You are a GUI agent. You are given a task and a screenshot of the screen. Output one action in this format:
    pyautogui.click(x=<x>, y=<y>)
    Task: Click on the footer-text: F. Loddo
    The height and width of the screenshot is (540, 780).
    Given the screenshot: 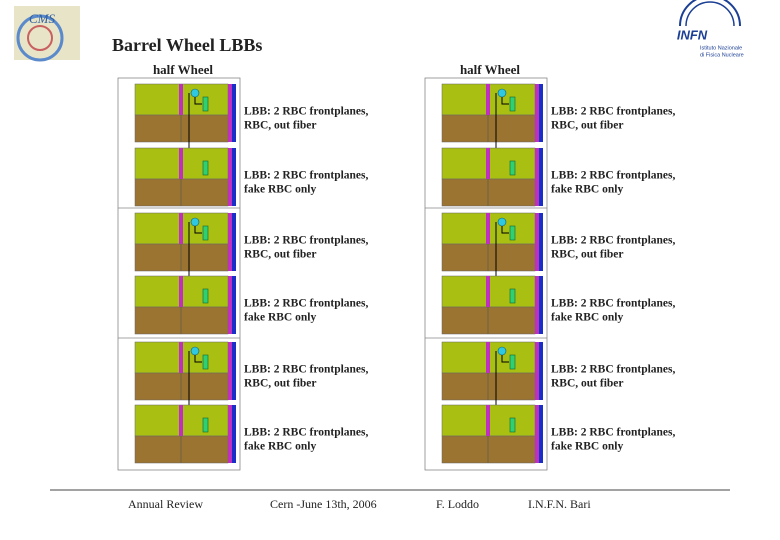 What is the action you would take?
    pyautogui.click(x=457, y=504)
    